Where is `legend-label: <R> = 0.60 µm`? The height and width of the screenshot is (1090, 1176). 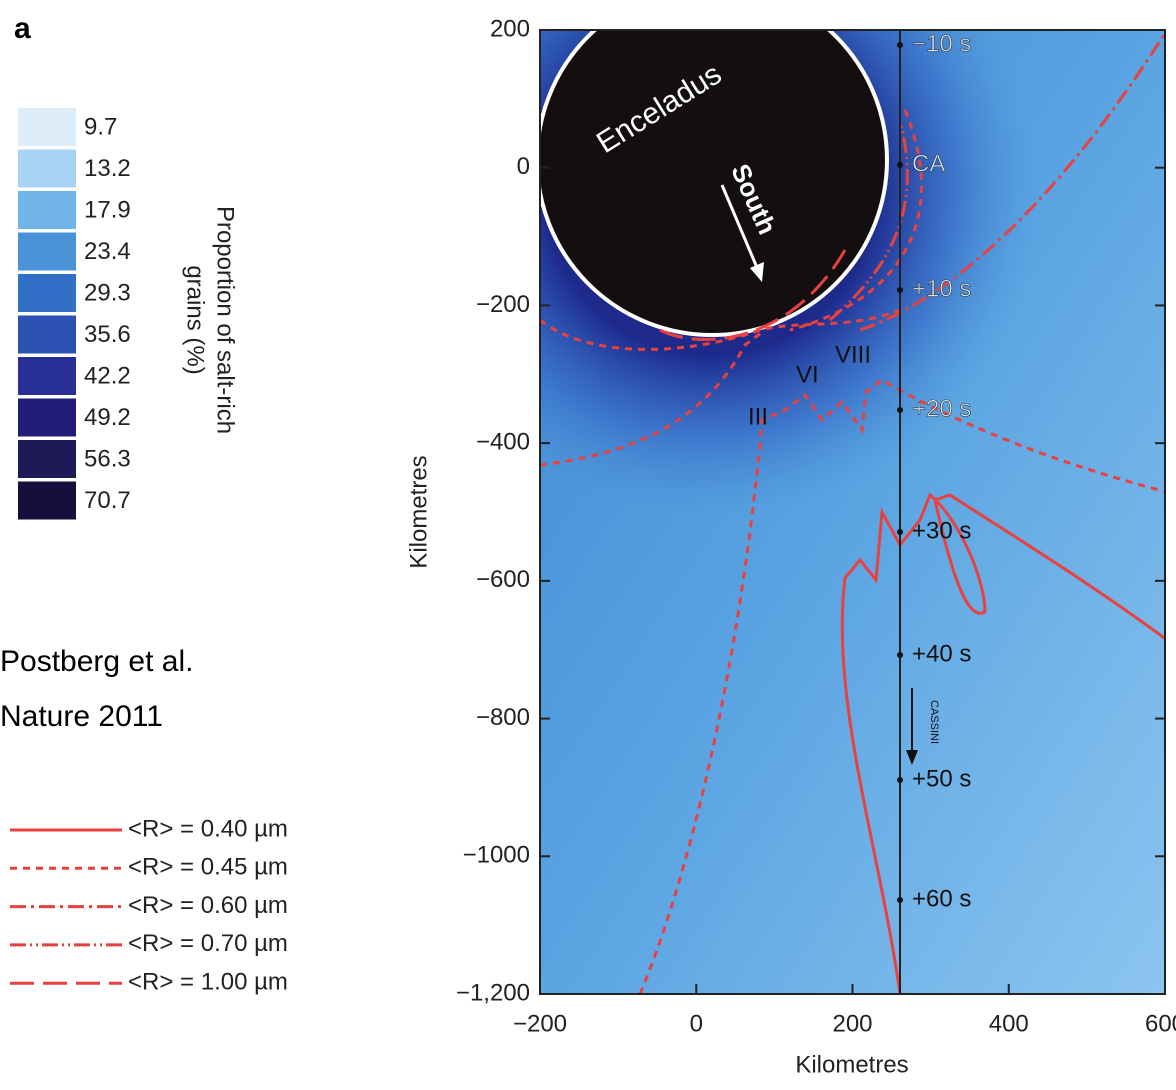 legend-label: <R> = 0.60 µm is located at coordinates (208, 905).